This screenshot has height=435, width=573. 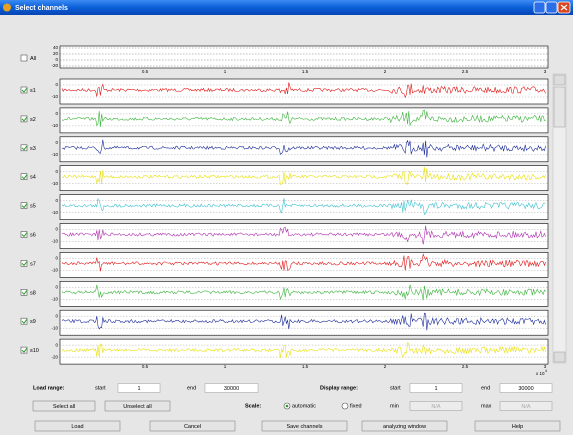 What do you see at coordinates (33, 91) in the screenshot?
I see `channel-label: s1` at bounding box center [33, 91].